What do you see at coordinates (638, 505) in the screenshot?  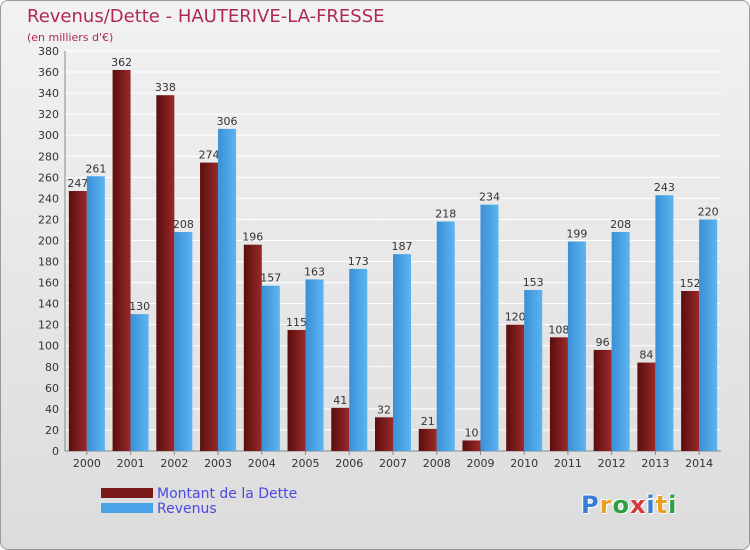 I see `logo-letter: x` at bounding box center [638, 505].